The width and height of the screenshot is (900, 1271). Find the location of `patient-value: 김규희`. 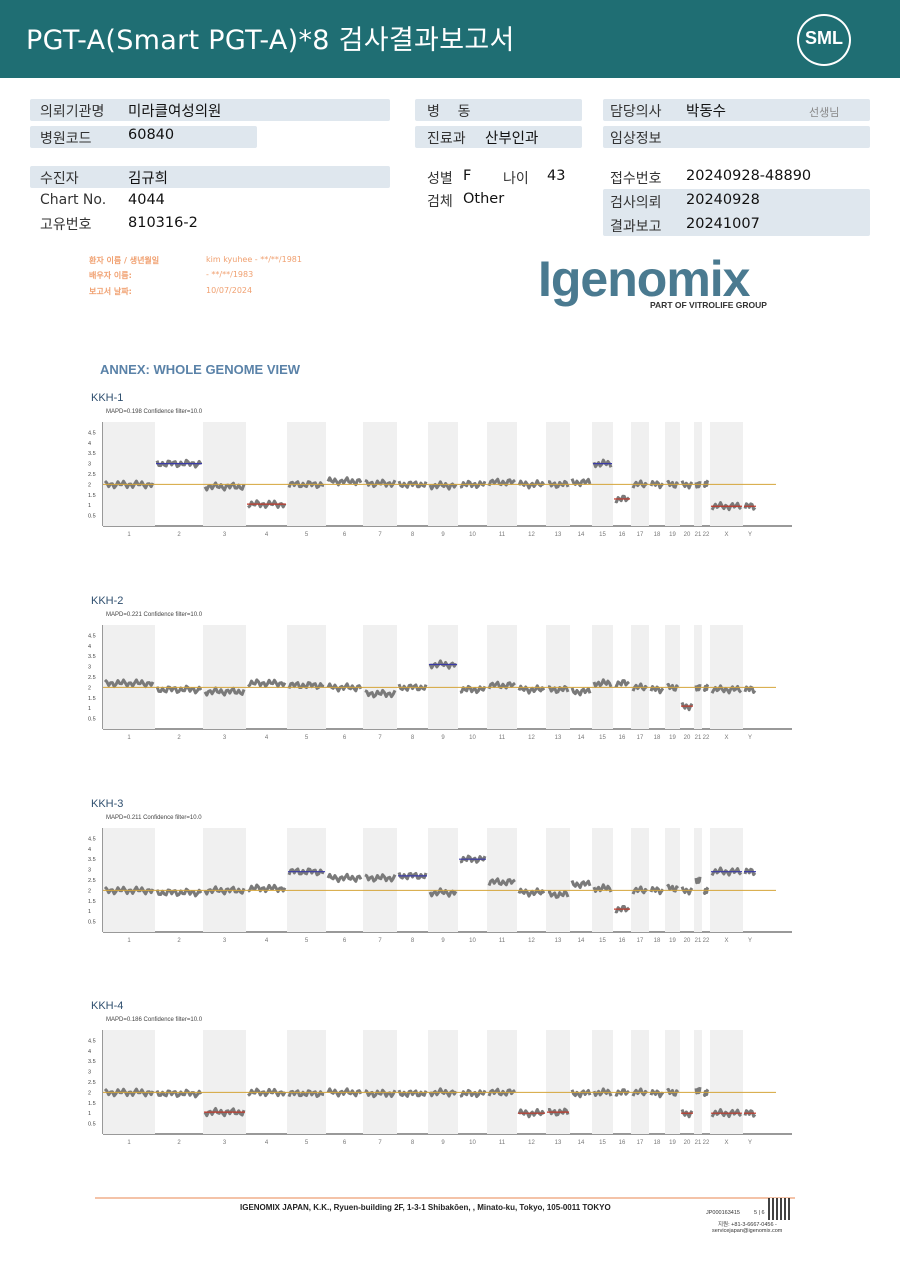

patient-value: 김규희 is located at coordinates (148, 179).